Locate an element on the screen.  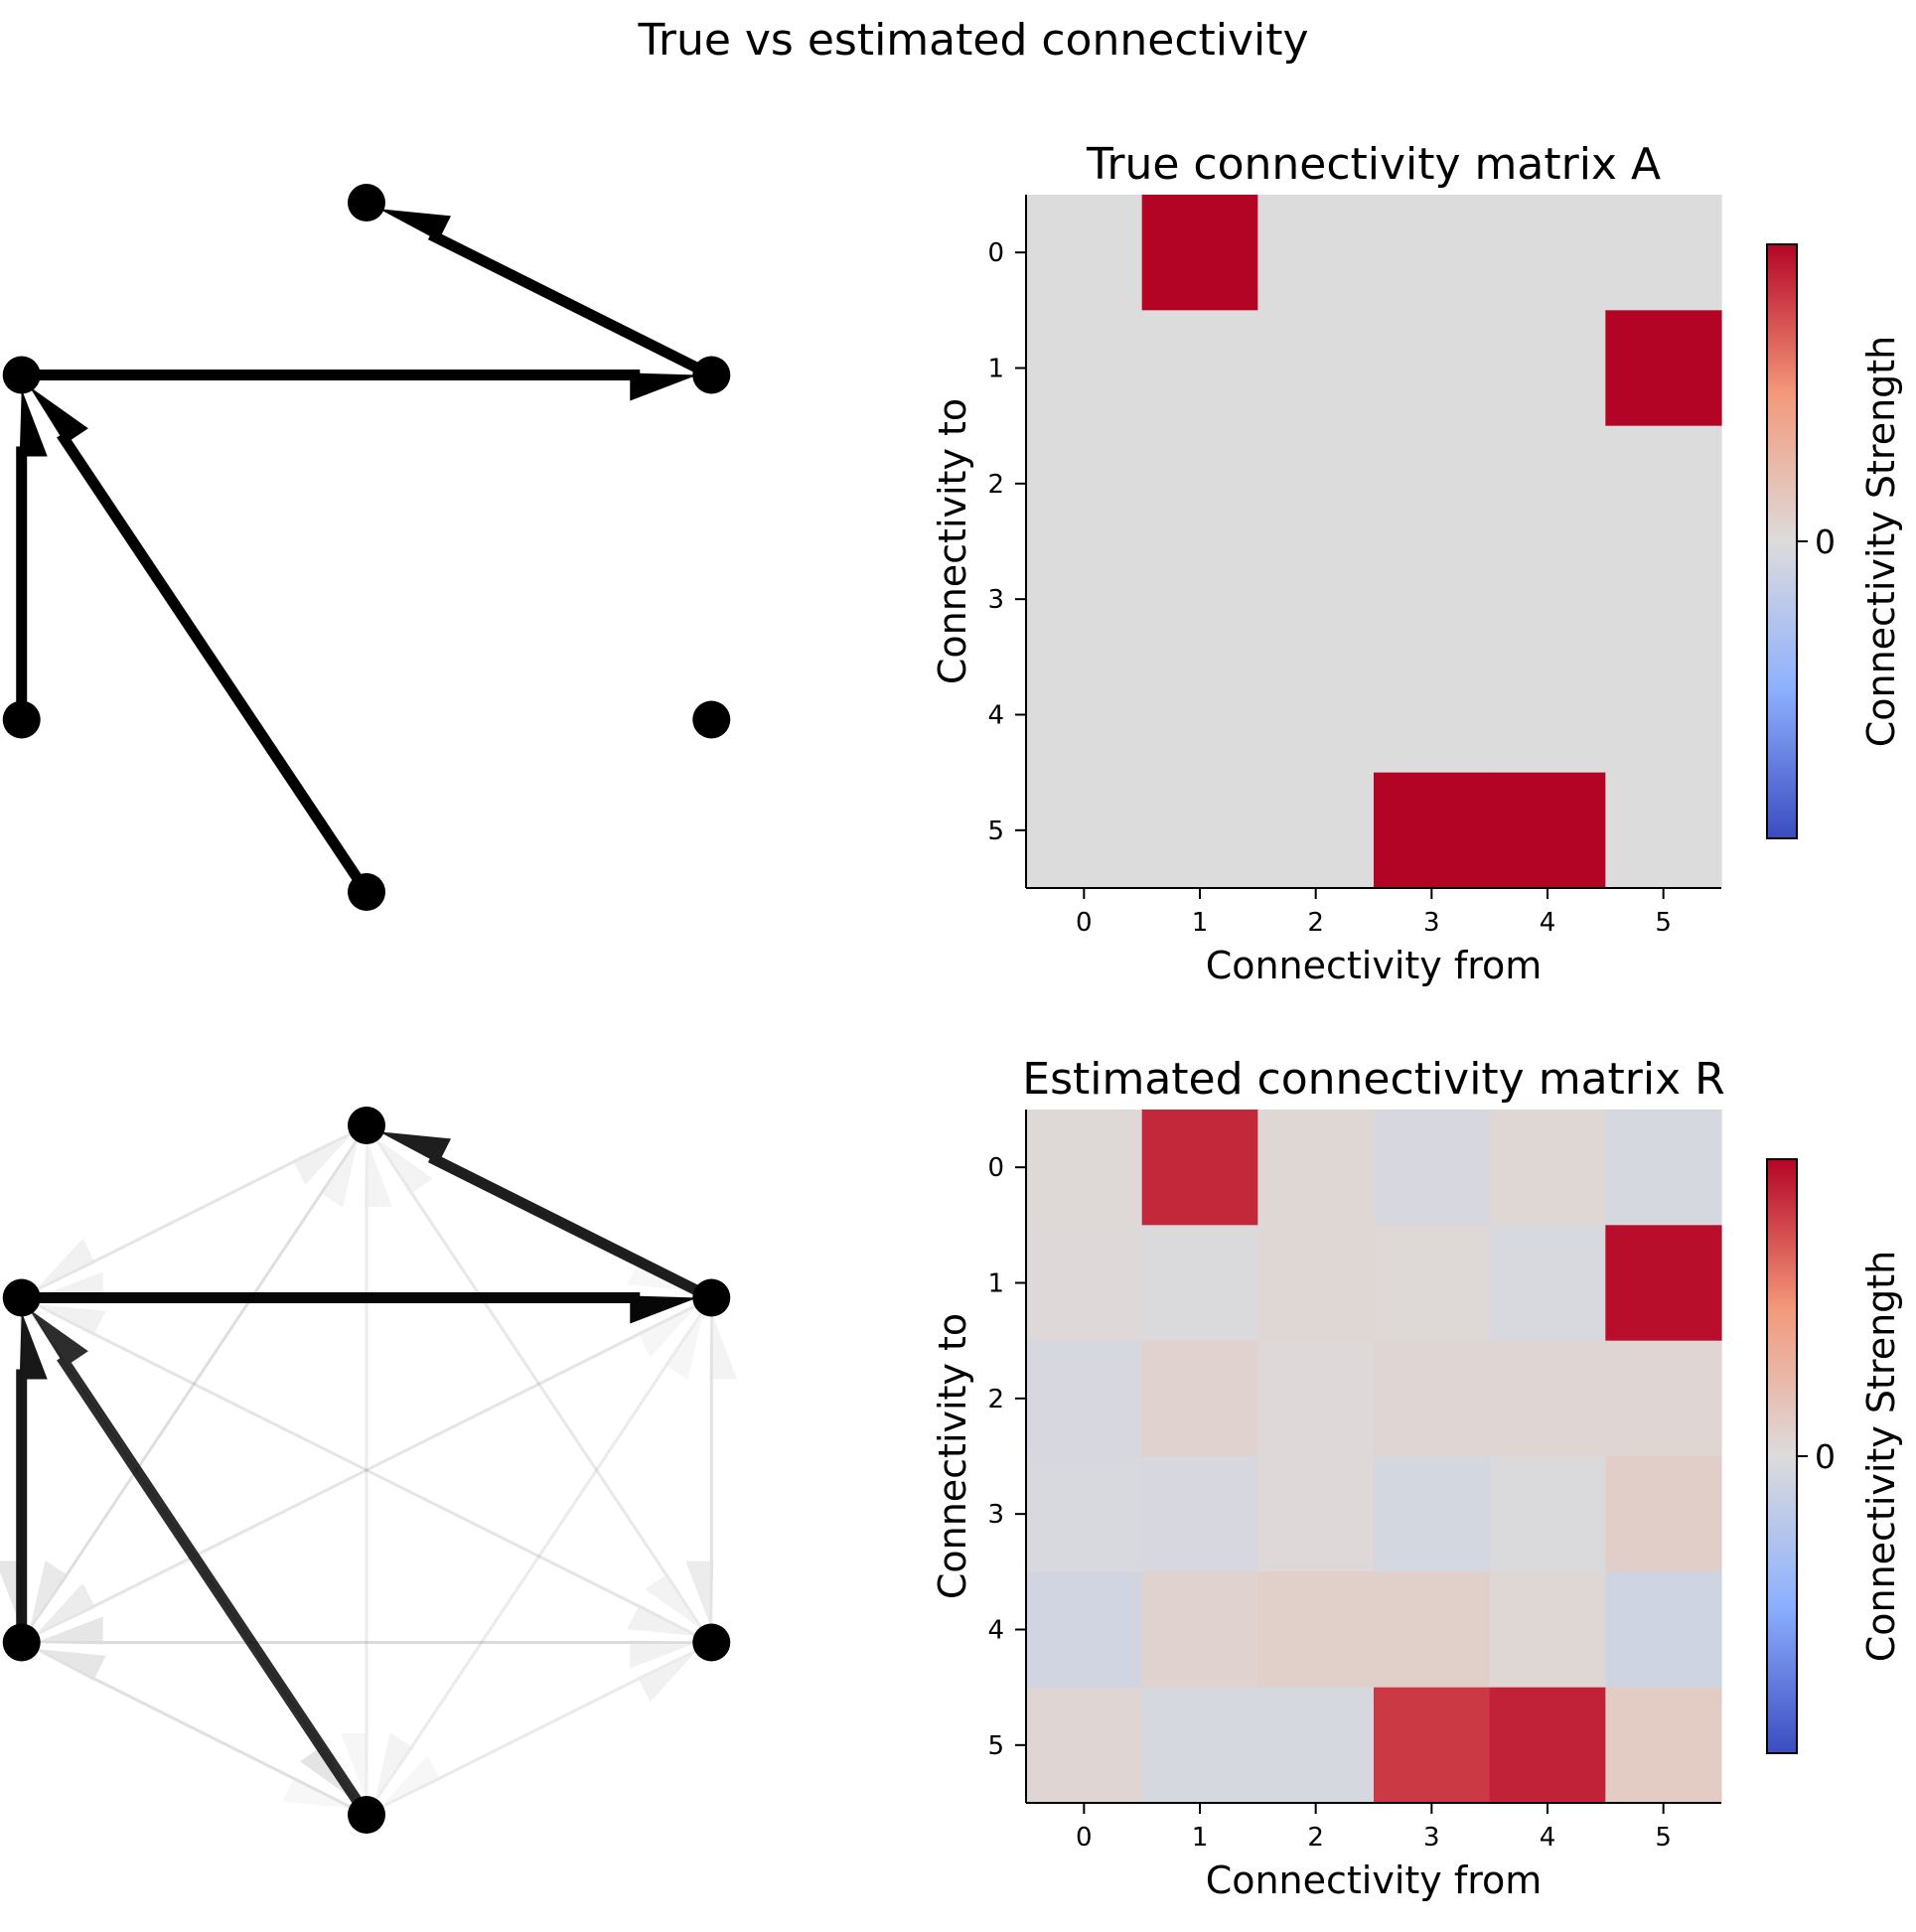
cell-r0-c2 is located at coordinates (1316, 253).